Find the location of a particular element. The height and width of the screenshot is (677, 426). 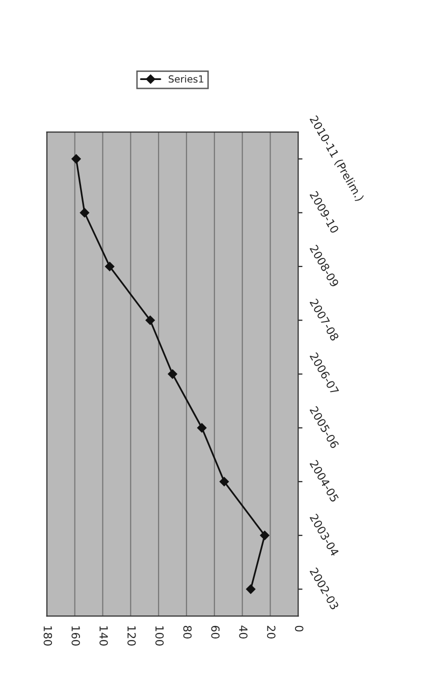

x-tick-label: 100 is located at coordinates (159, 636).